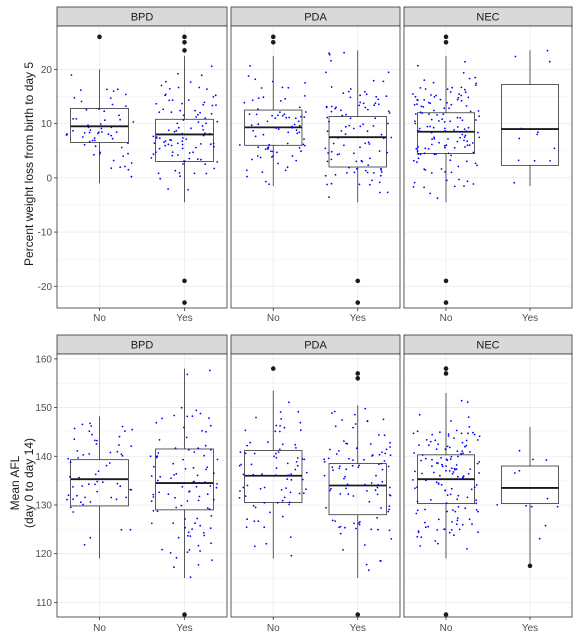  What do you see at coordinates (446, 169) in the screenshot?
I see `box-no` at bounding box center [446, 169].